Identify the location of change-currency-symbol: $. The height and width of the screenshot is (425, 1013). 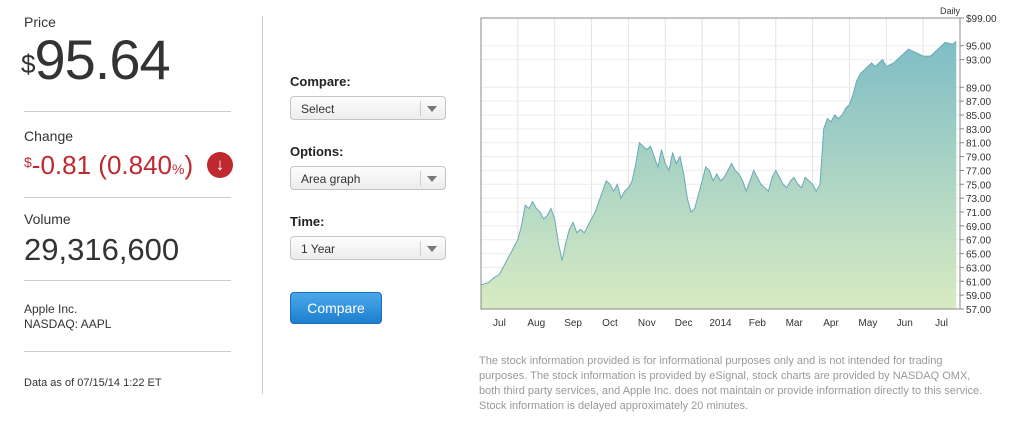
(28, 162).